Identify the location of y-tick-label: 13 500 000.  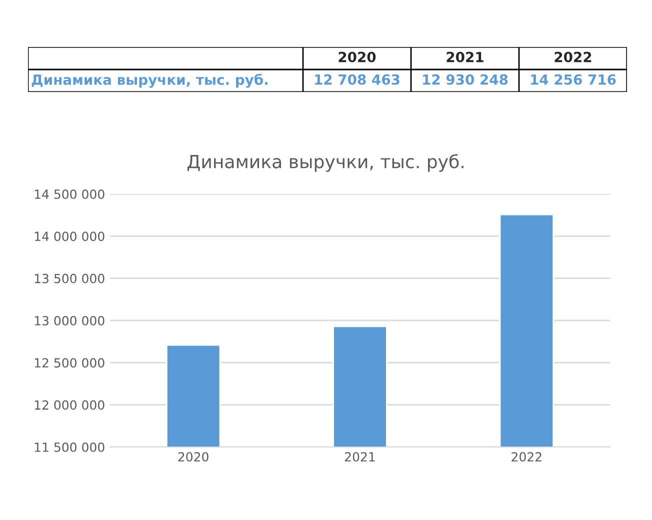
(69, 279).